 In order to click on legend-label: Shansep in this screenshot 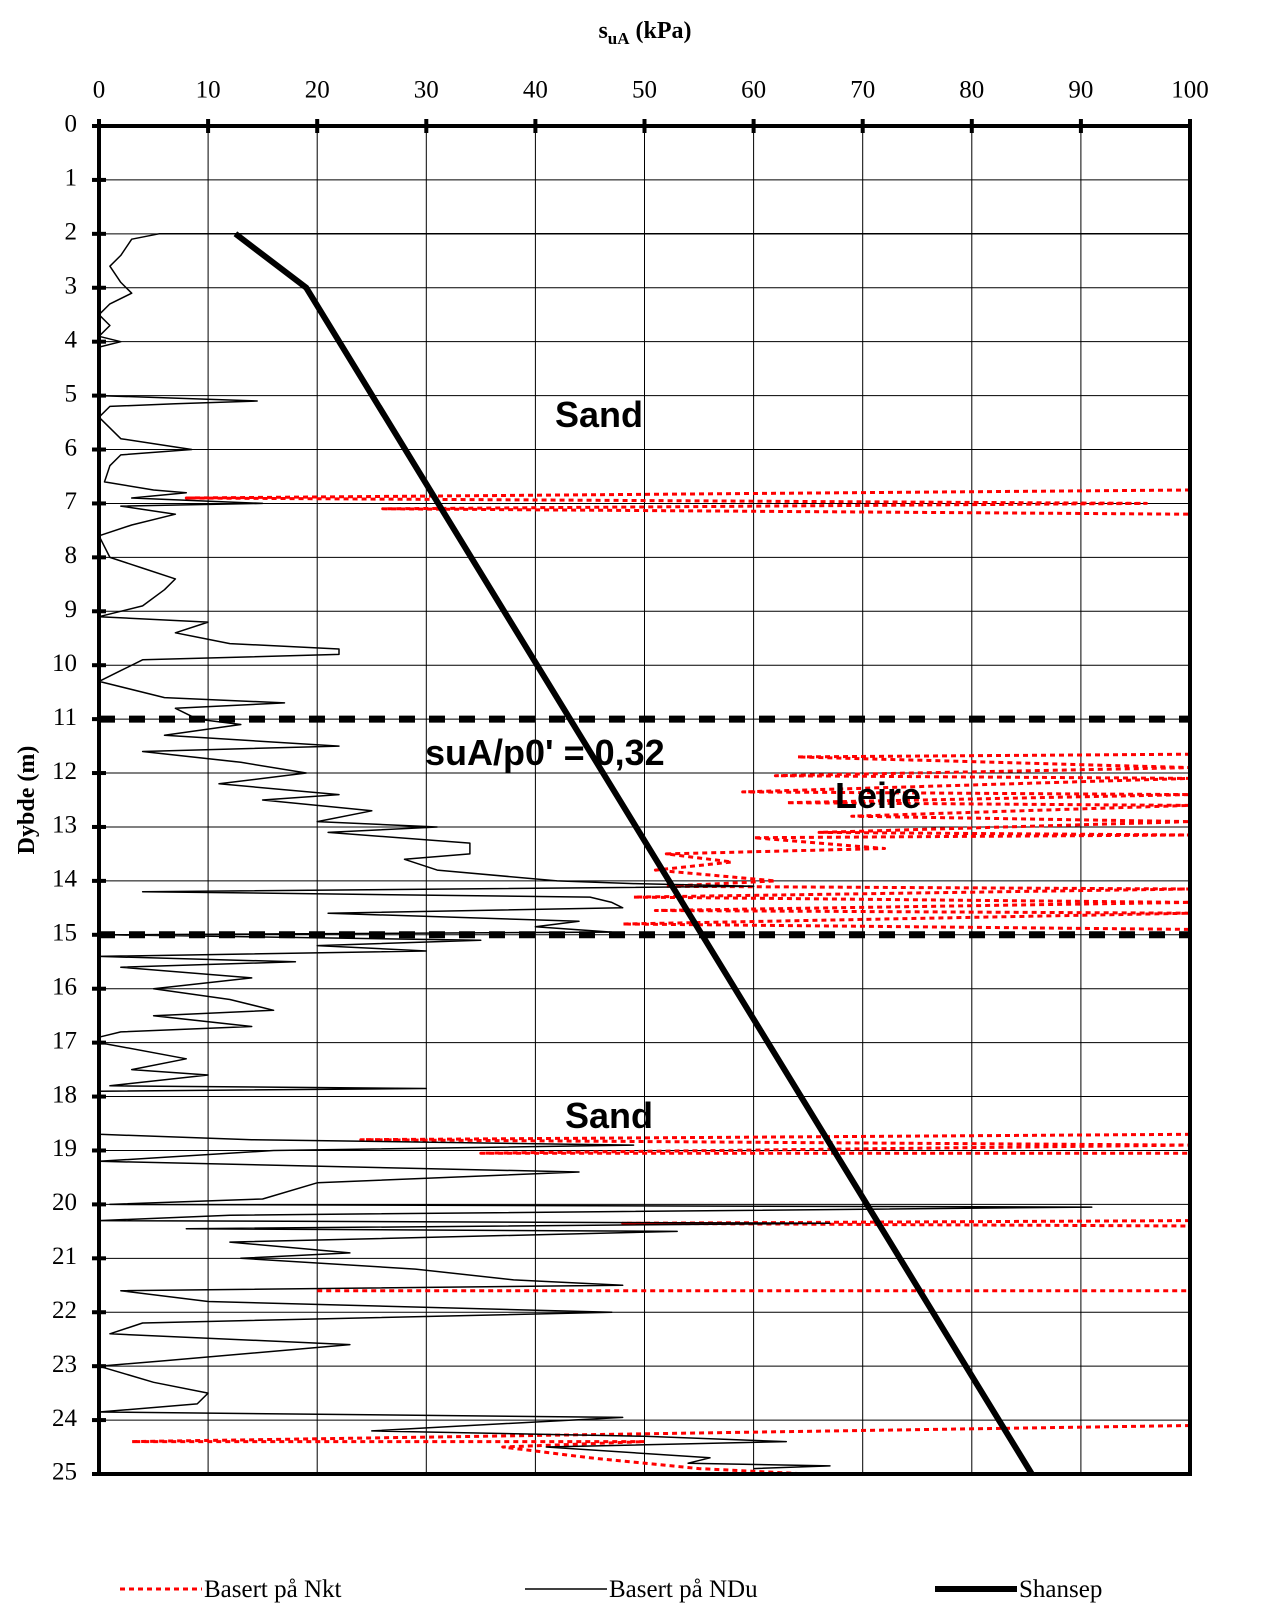, I will do `click(1060, 1589)`.